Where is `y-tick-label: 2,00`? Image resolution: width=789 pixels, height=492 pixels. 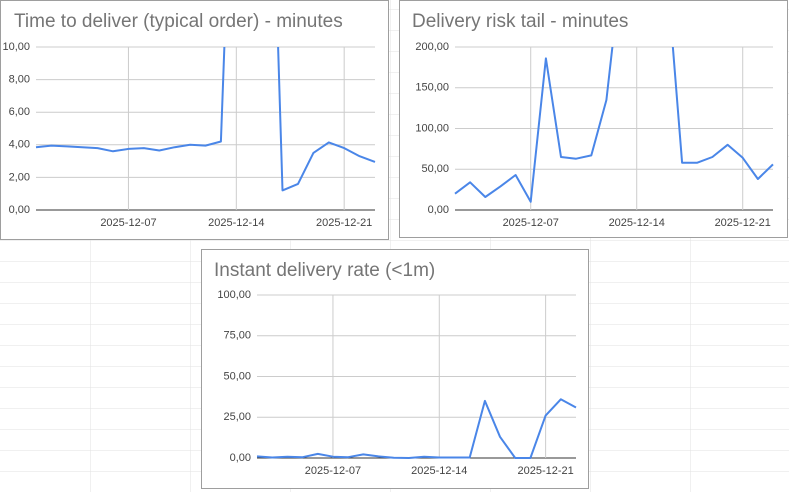 y-tick-label: 2,00 is located at coordinates (19, 177).